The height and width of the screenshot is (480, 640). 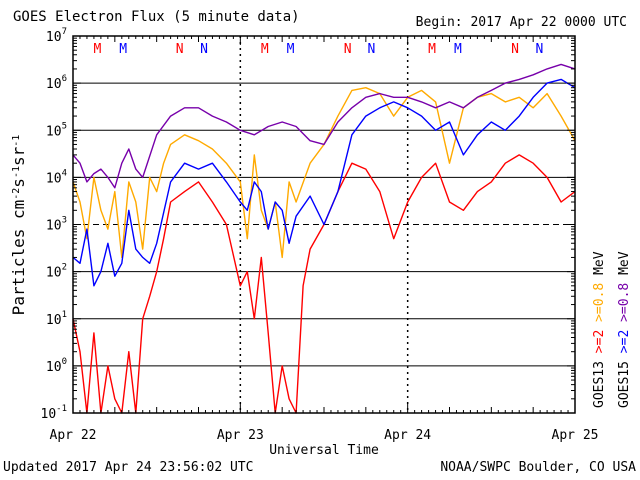 What do you see at coordinates (56, 36) in the screenshot?
I see `y-tick-label: 10⁷` at bounding box center [56, 36].